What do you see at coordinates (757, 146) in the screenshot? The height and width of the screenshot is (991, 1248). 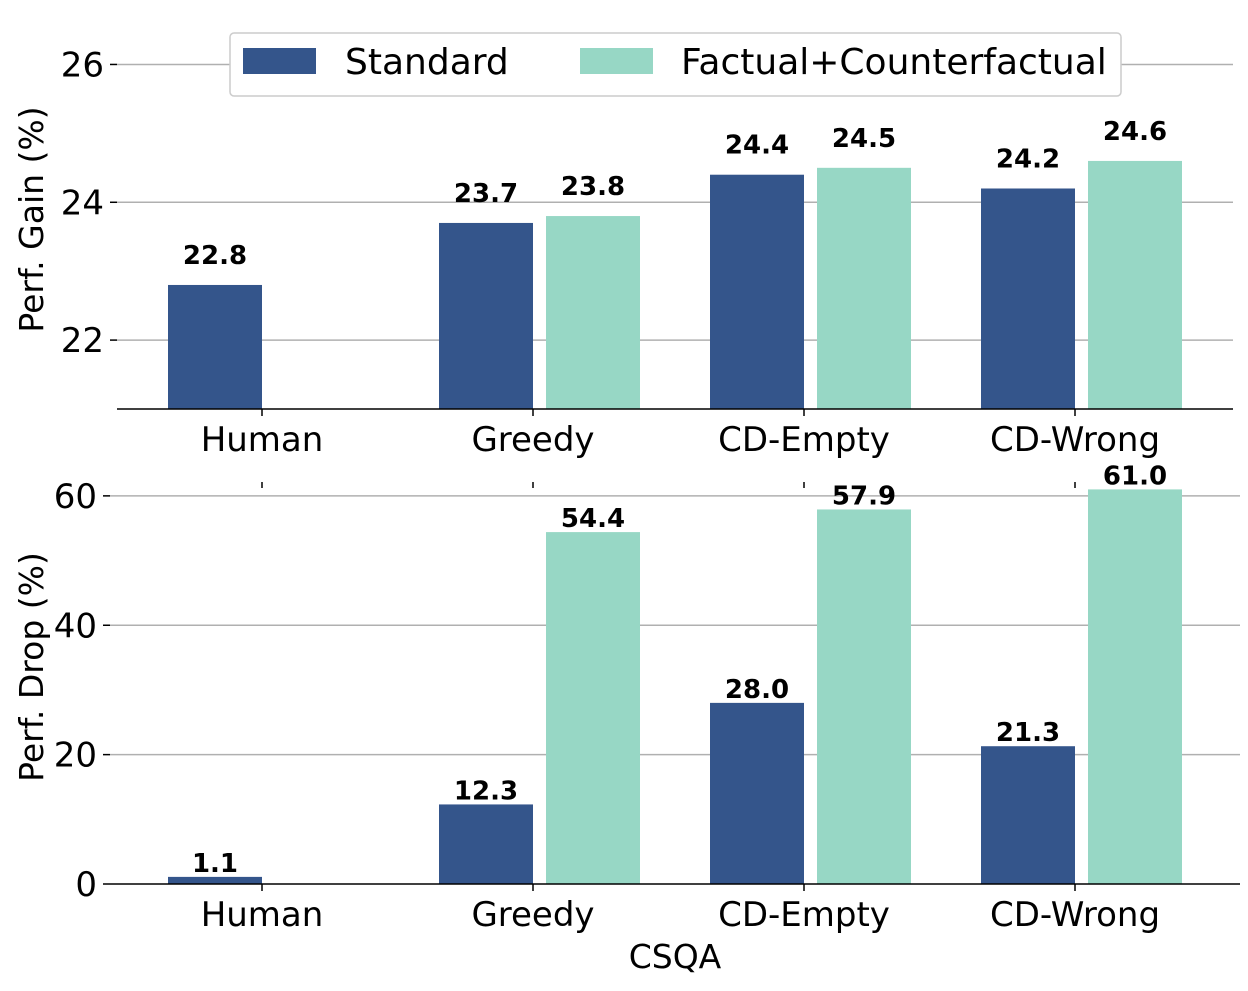 I see `data-label-standard-cd-empty: 24.4` at bounding box center [757, 146].